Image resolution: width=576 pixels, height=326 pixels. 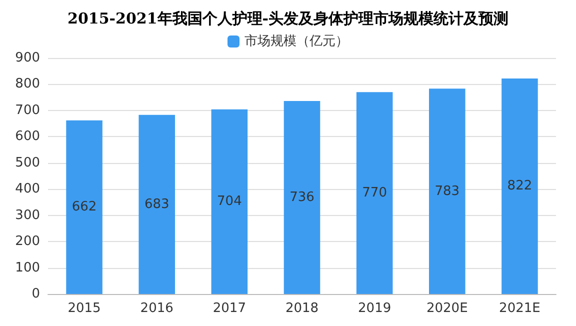 What do you see at coordinates (27, 110) in the screenshot?
I see `y-tick-label: 700` at bounding box center [27, 110].